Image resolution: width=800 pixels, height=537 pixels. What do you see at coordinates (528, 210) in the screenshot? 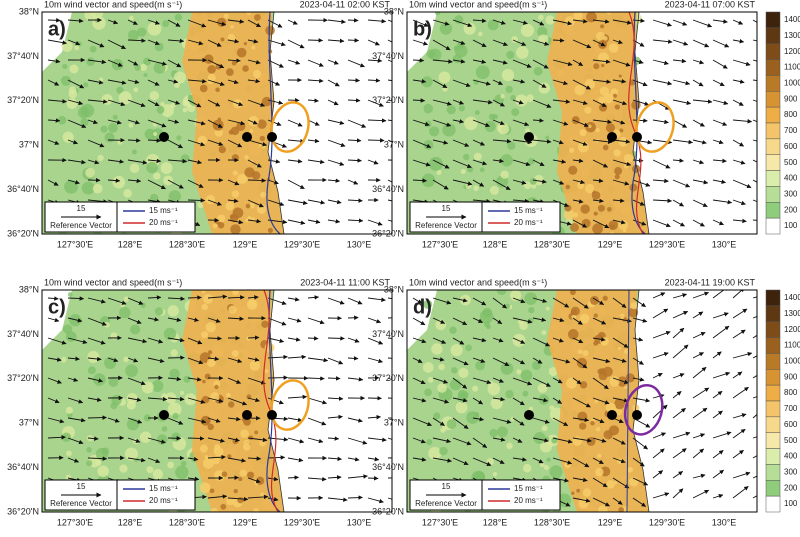
I see `legend-text: 15 ms⁻¹` at bounding box center [528, 210].